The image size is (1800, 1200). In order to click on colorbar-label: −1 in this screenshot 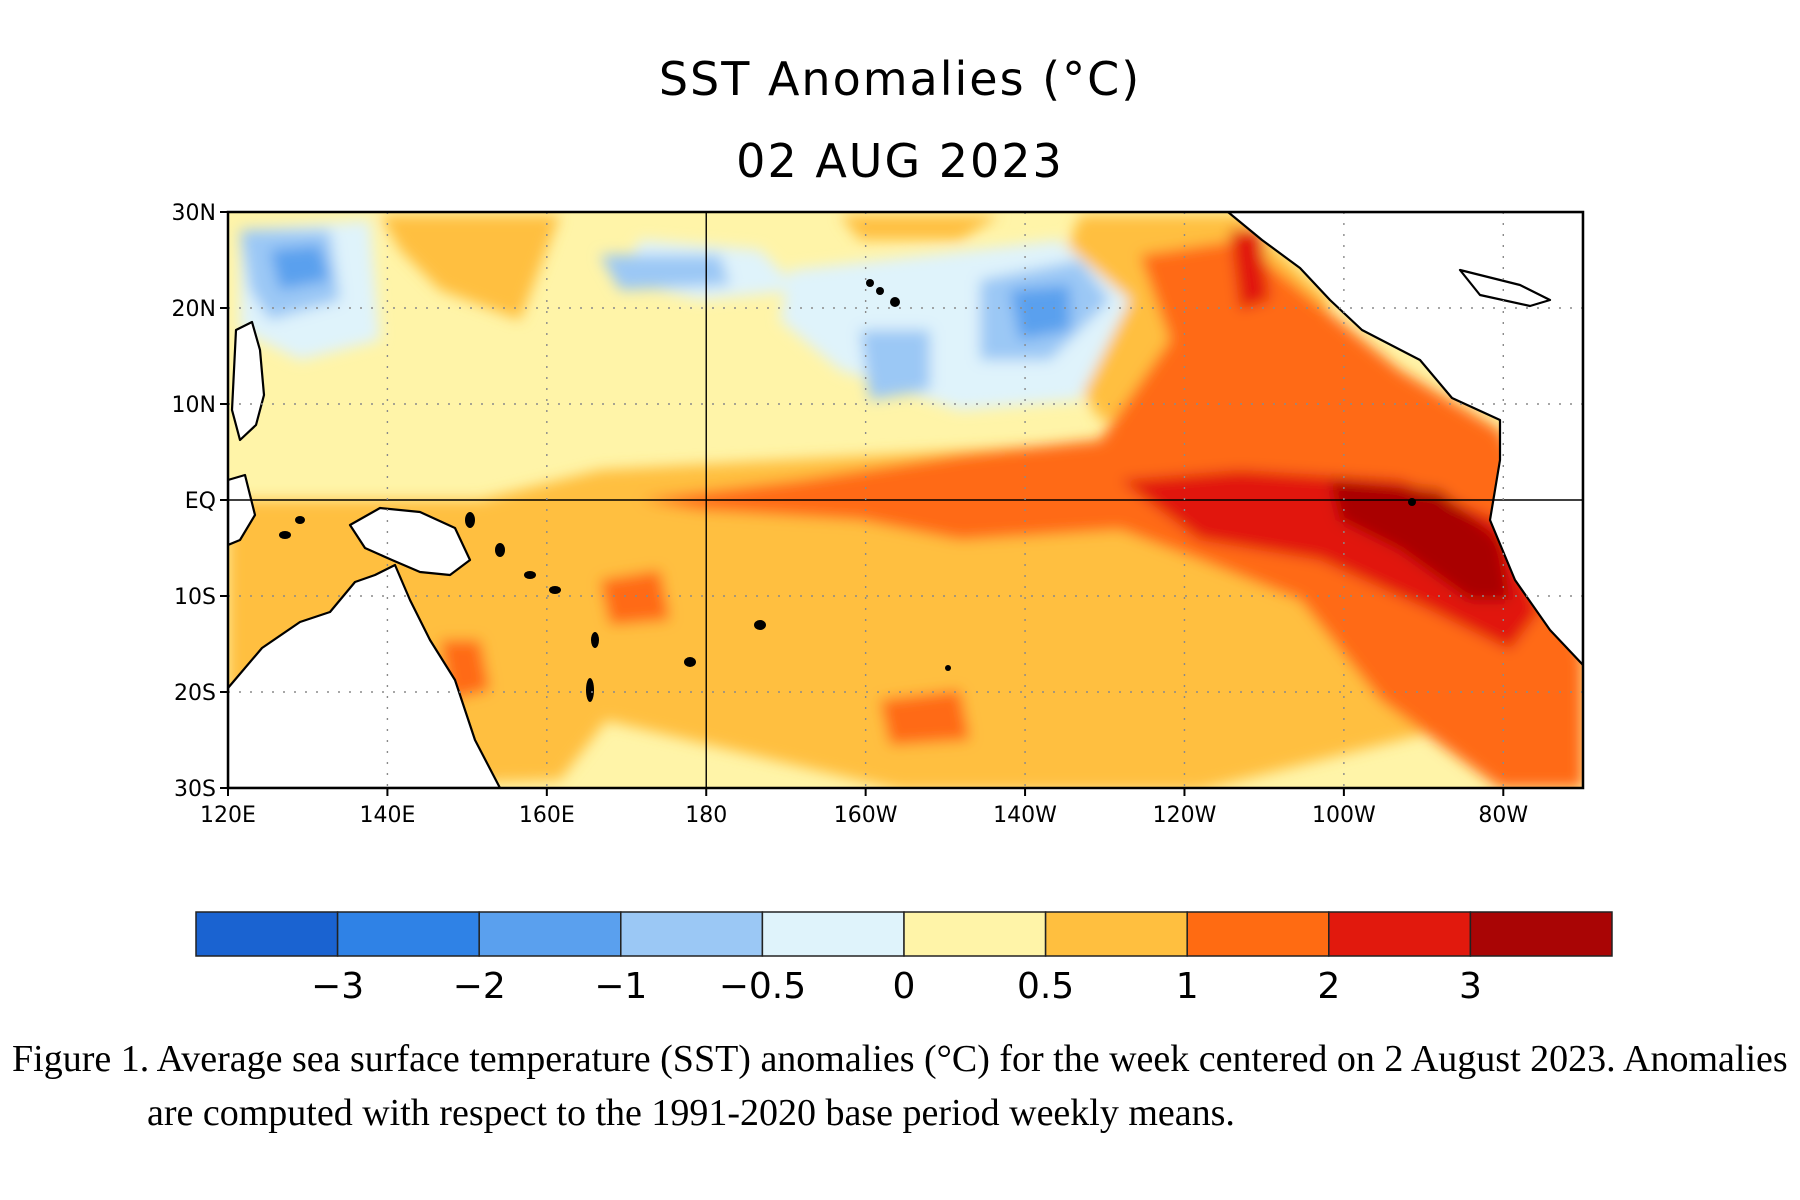, I will do `click(620, 986)`.